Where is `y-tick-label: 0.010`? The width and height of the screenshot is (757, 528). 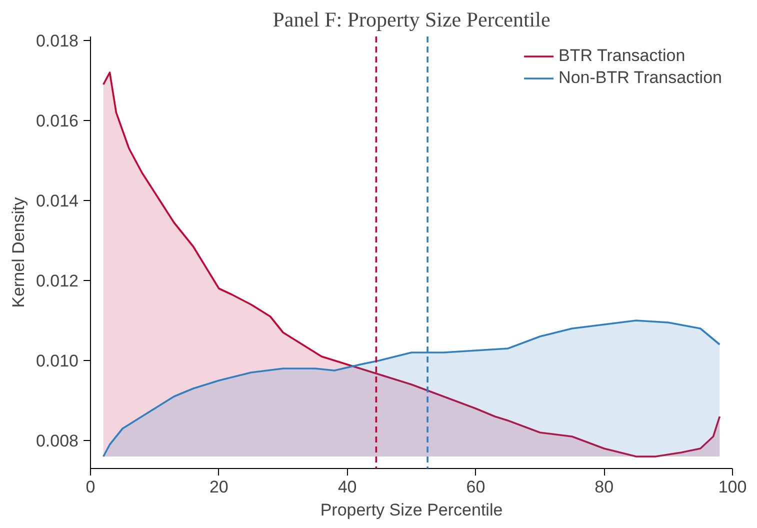
y-tick-label: 0.010 is located at coordinates (57, 361).